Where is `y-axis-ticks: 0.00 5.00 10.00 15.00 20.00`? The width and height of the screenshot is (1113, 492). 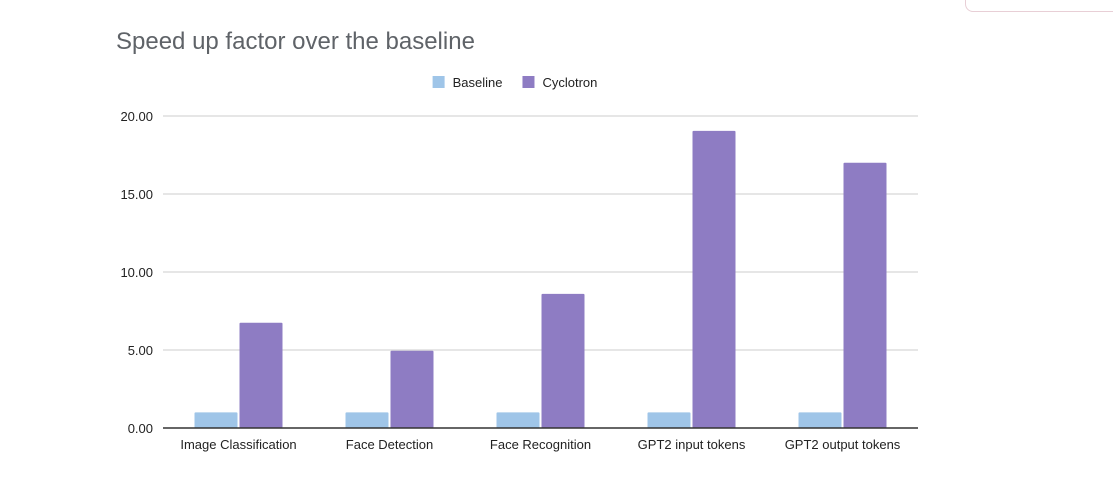 y-axis-ticks: 0.00 5.00 10.00 15.00 20.00 is located at coordinates (136, 272).